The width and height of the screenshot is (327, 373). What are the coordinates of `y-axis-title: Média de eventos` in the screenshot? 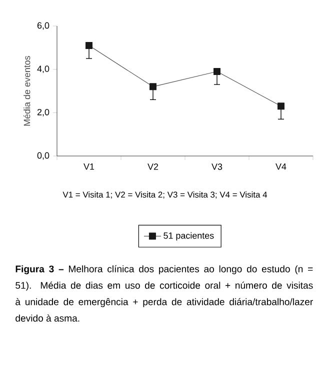 It's located at (26, 91).